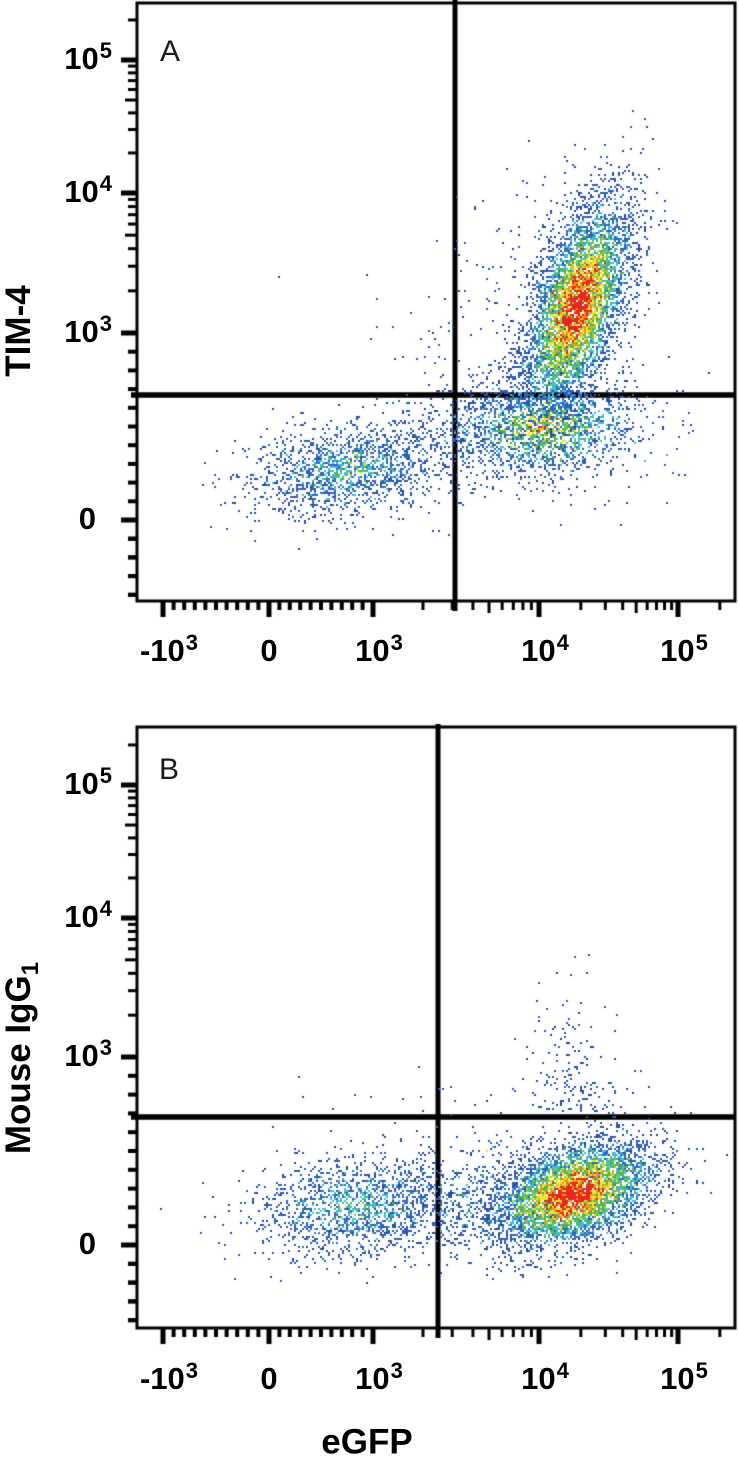 The height and width of the screenshot is (1470, 739). I want to click on y-tick-label-b-2: 10 3, so click(76, 1054).